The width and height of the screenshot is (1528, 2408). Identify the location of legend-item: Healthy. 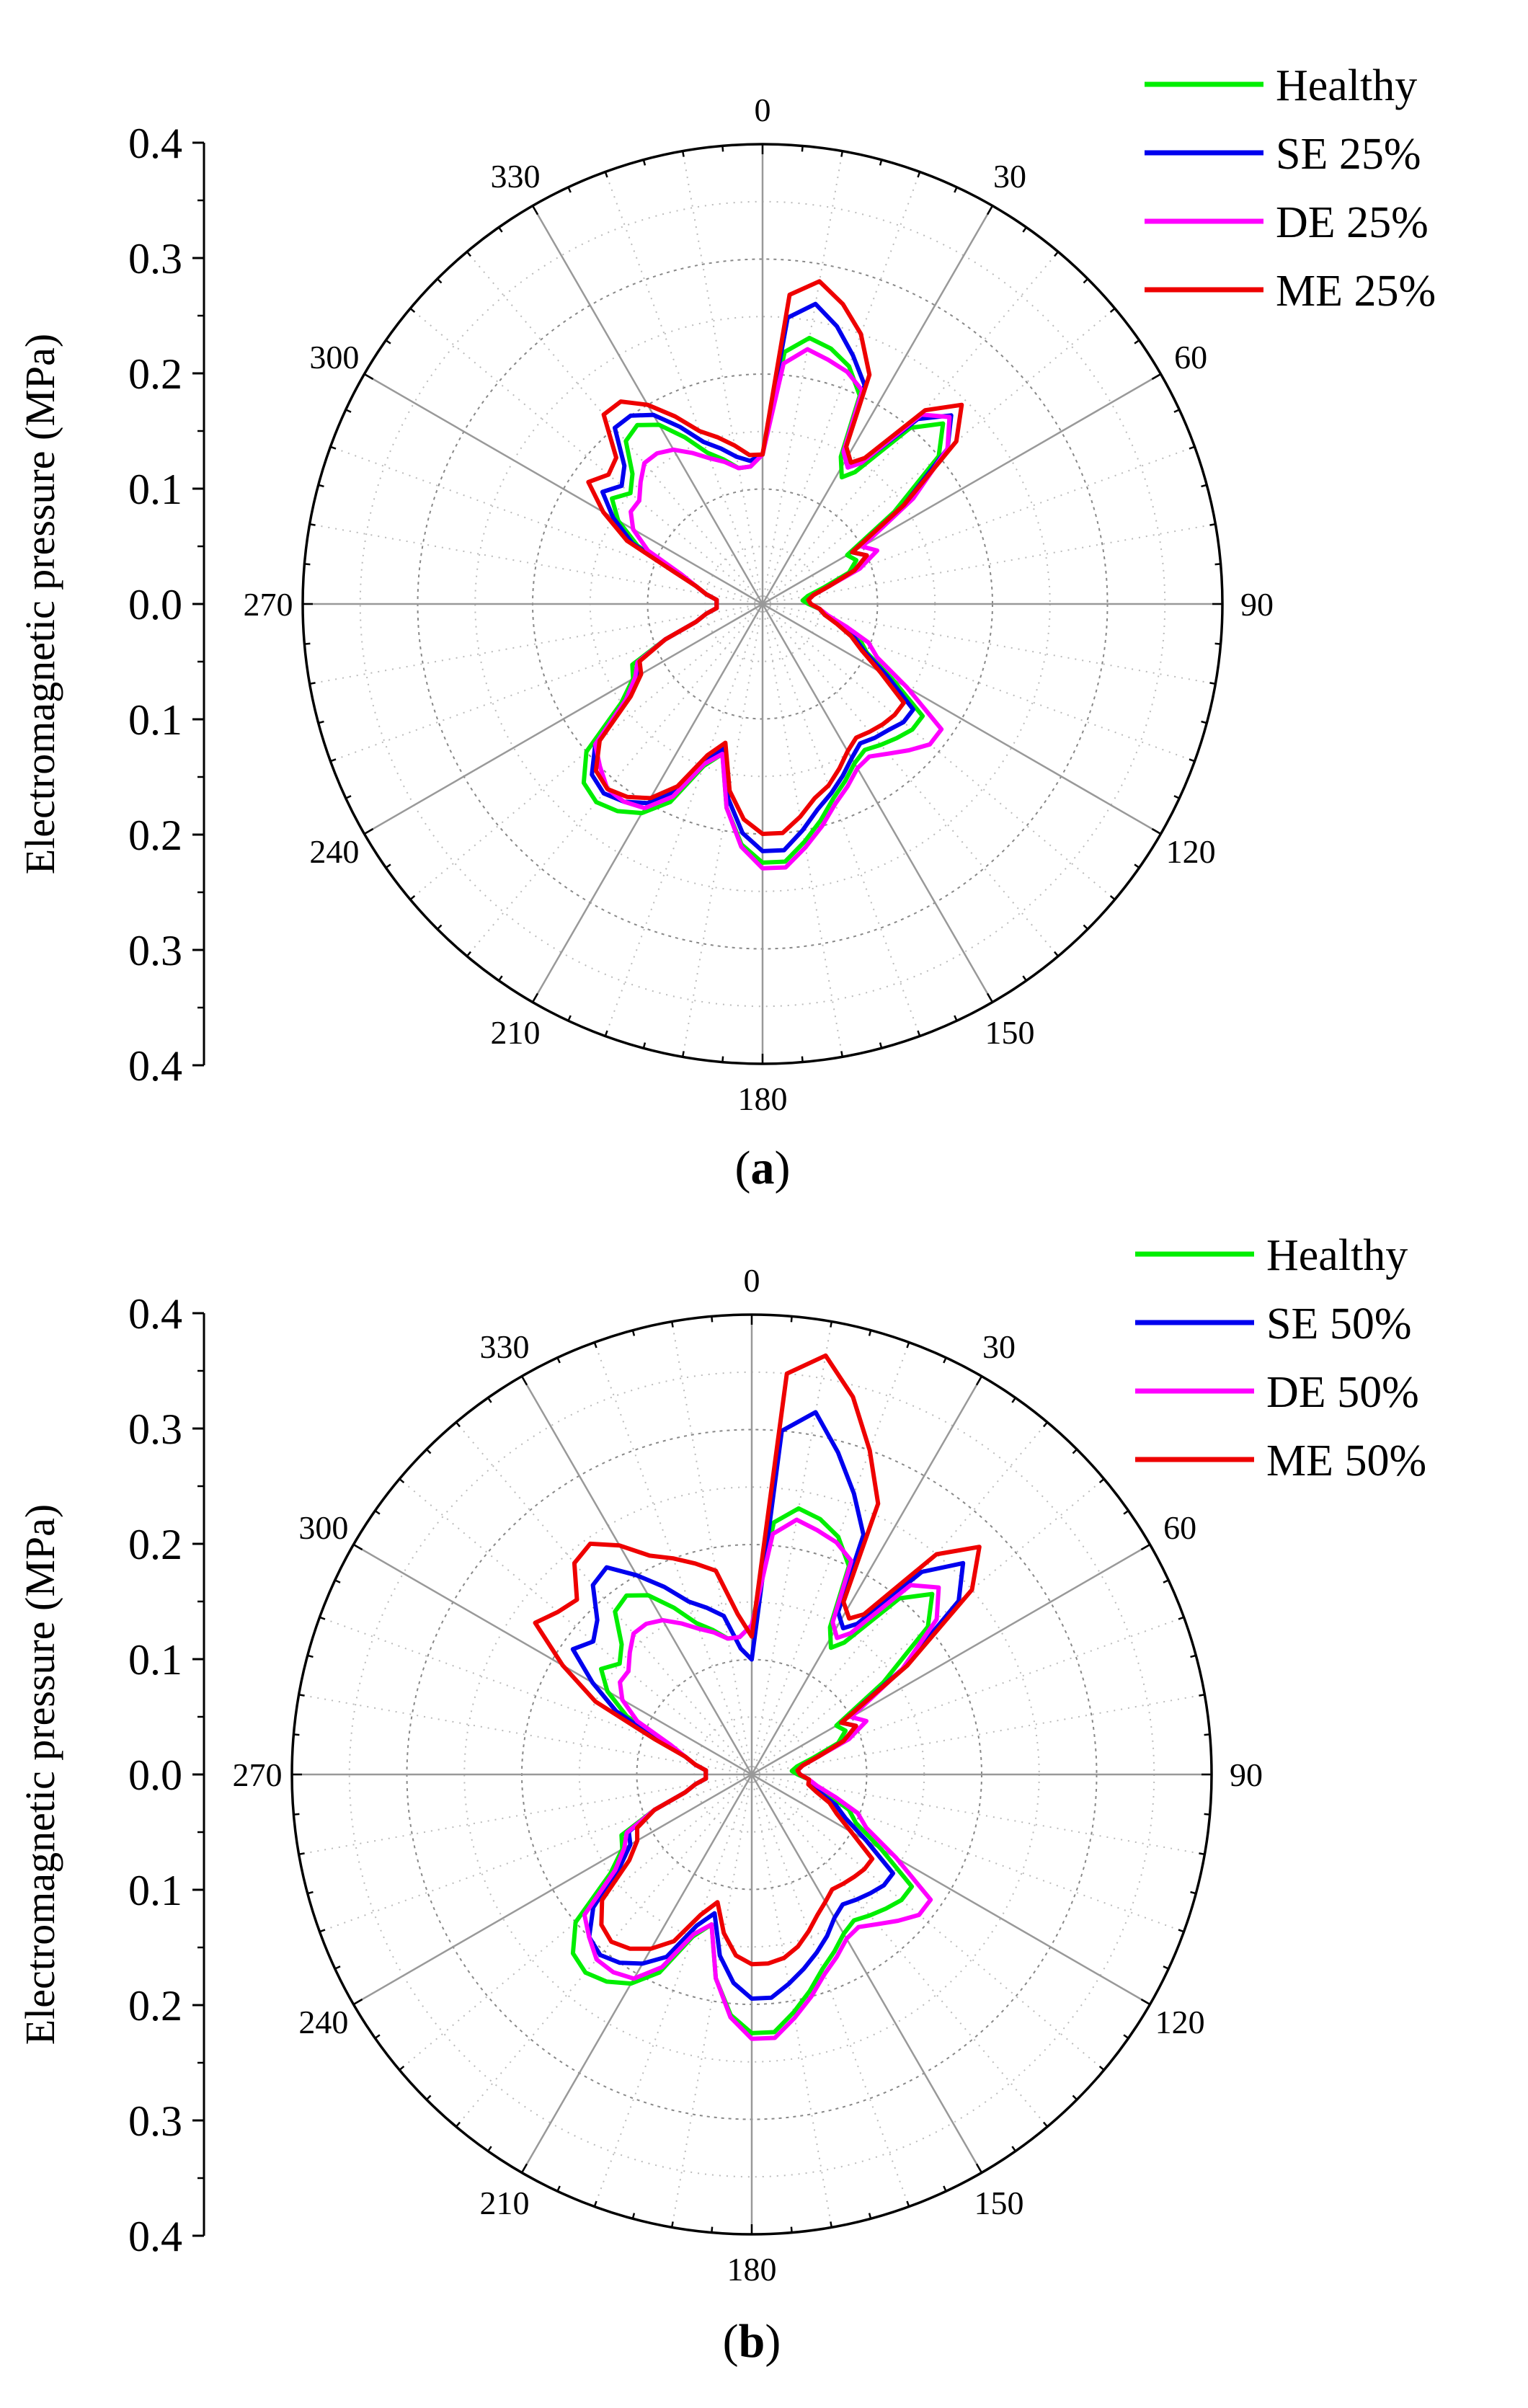
(1281, 85).